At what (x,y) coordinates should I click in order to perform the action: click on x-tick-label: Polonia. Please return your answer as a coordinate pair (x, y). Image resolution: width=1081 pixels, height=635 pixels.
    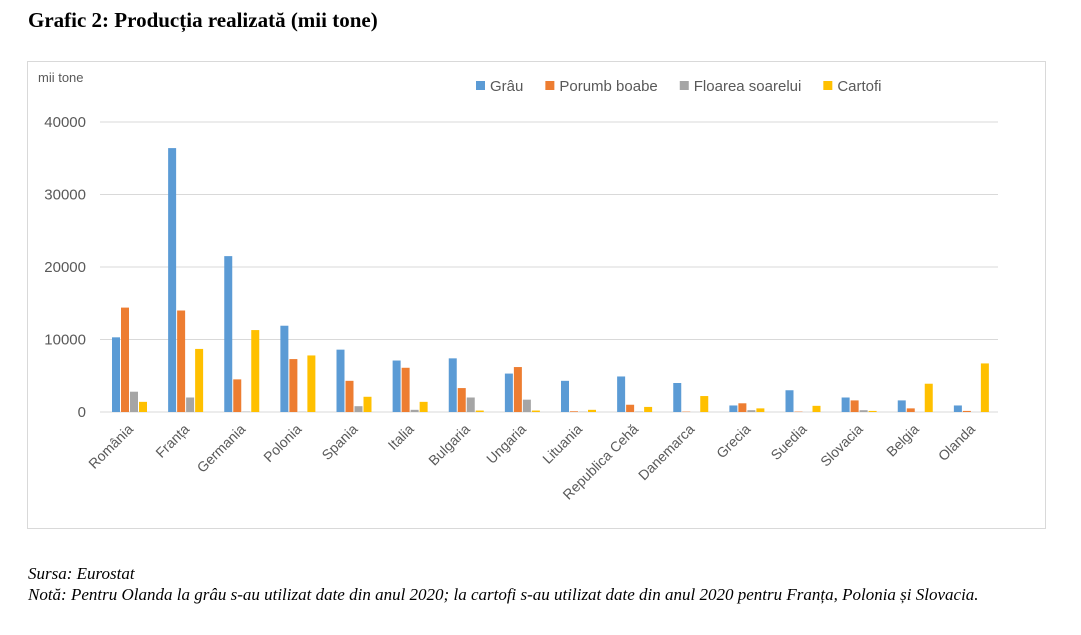
    Looking at the image, I should click on (282, 443).